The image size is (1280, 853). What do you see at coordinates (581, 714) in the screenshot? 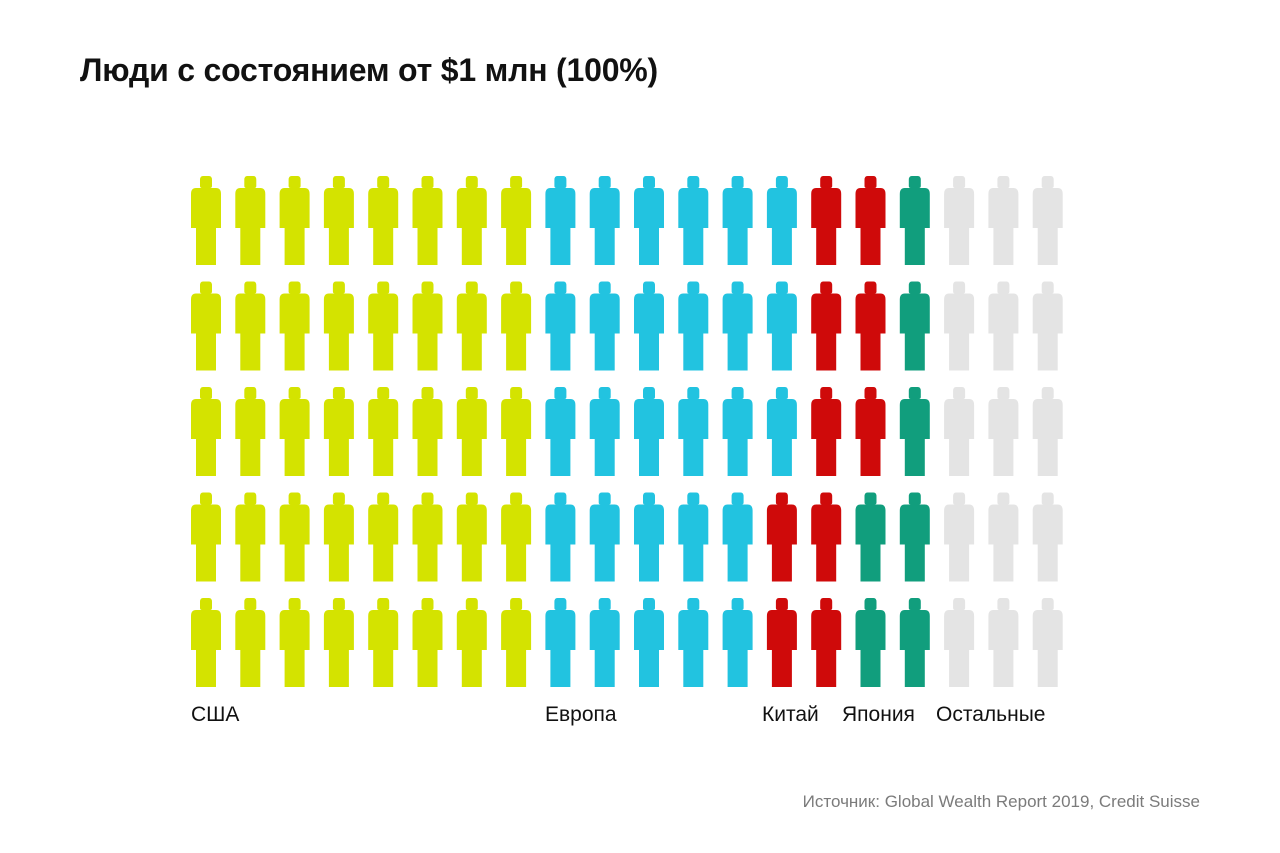
I see `category-label-europe: Европа` at bounding box center [581, 714].